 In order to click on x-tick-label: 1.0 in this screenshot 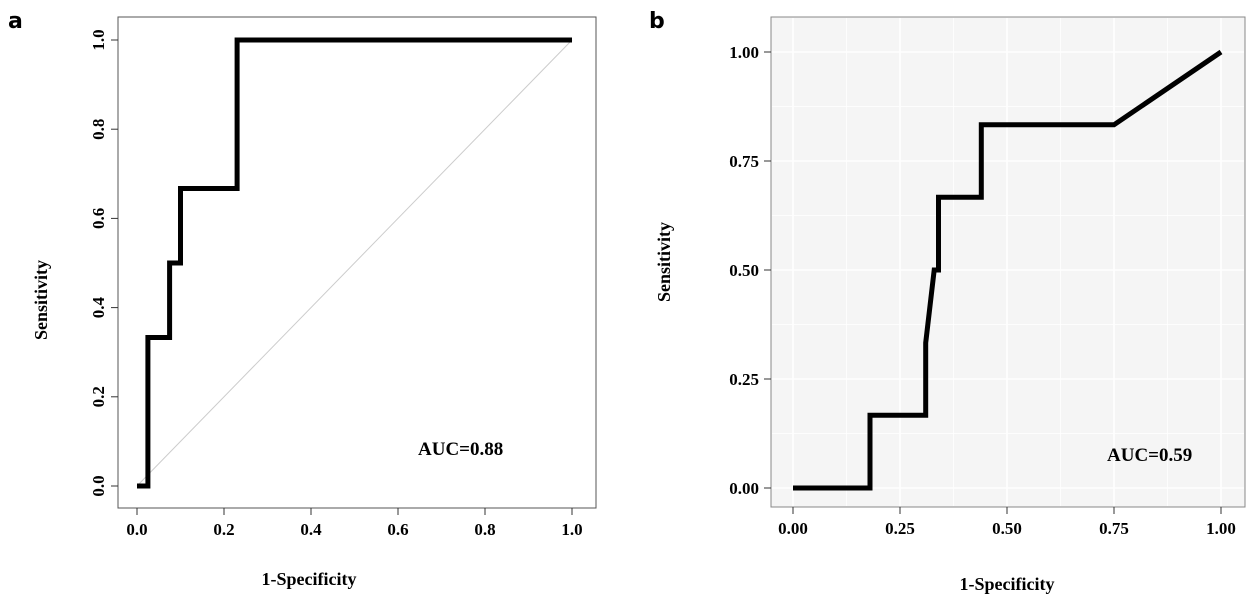, I will do `click(571, 529)`.